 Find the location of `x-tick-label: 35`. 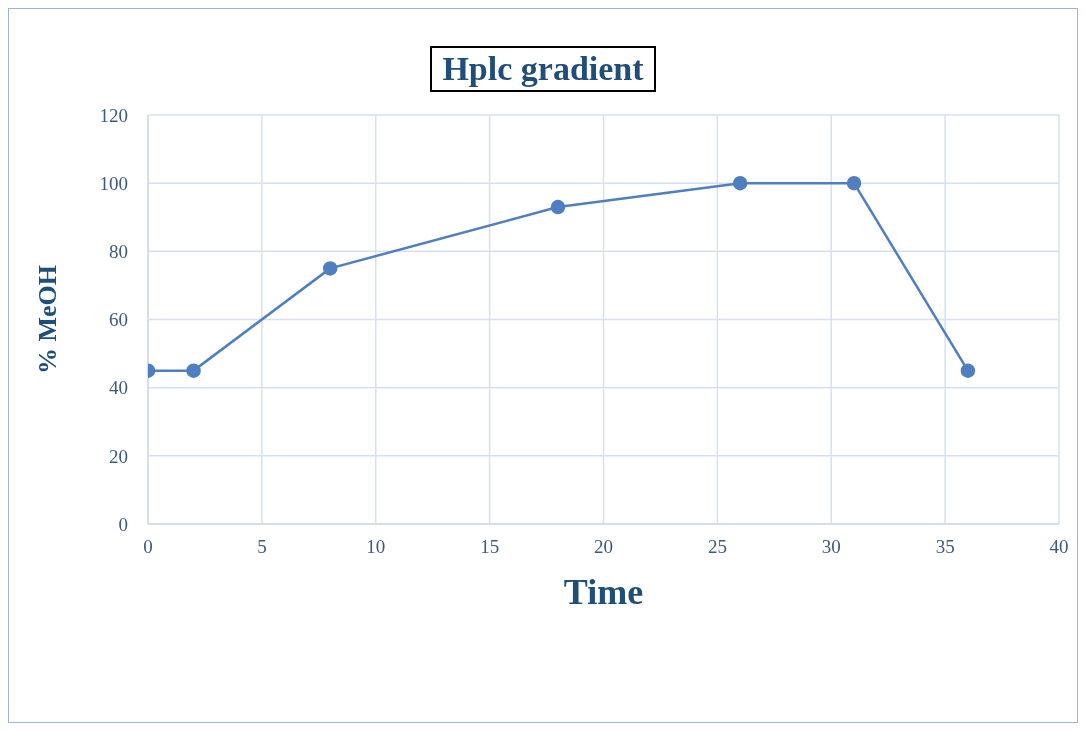

x-tick-label: 35 is located at coordinates (945, 547).